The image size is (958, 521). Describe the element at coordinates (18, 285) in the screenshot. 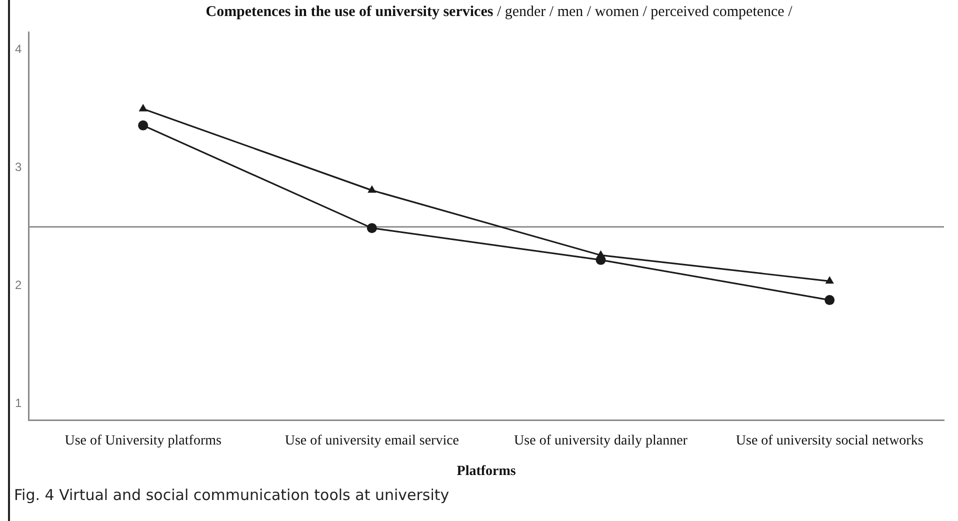

I see `y-tick-label: 2` at that location.